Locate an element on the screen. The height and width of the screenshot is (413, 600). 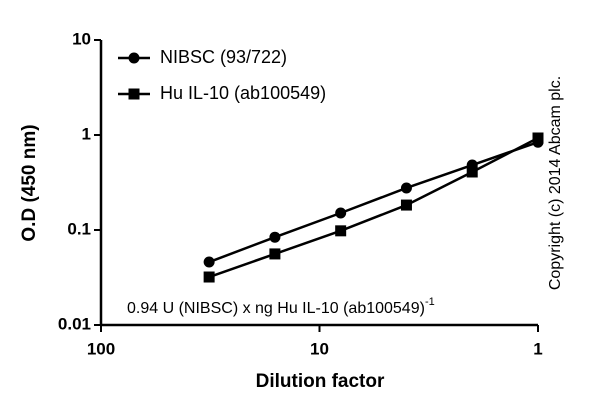
y-axis-title: O.D (450 nm) is located at coordinates (29, 182).